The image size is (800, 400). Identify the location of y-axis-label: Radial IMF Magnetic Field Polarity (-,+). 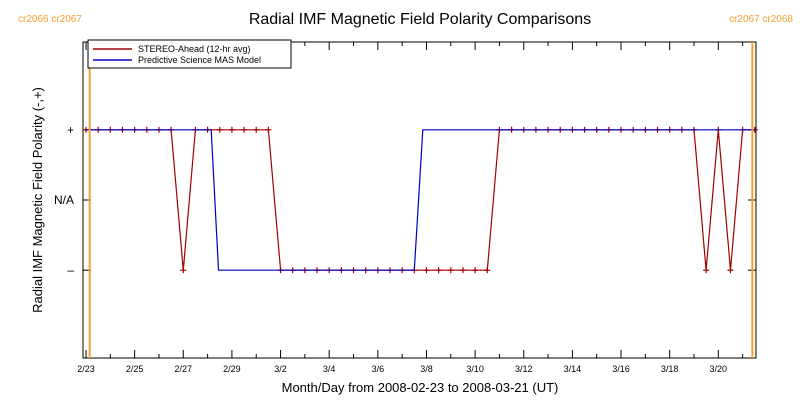
(37, 200).